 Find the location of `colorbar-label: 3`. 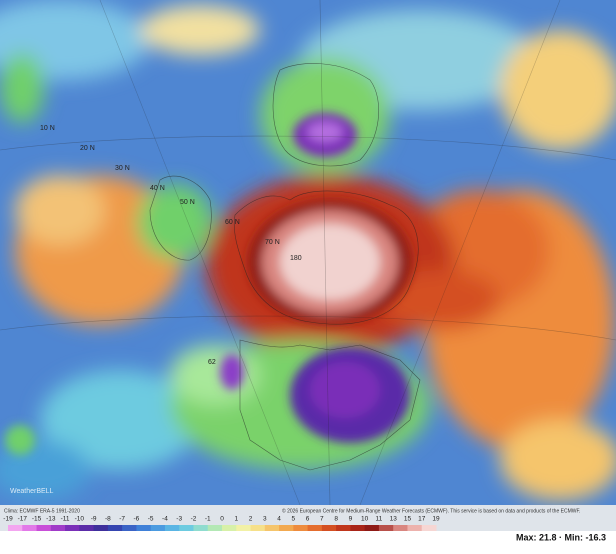

colorbar-label: 3 is located at coordinates (265, 519).